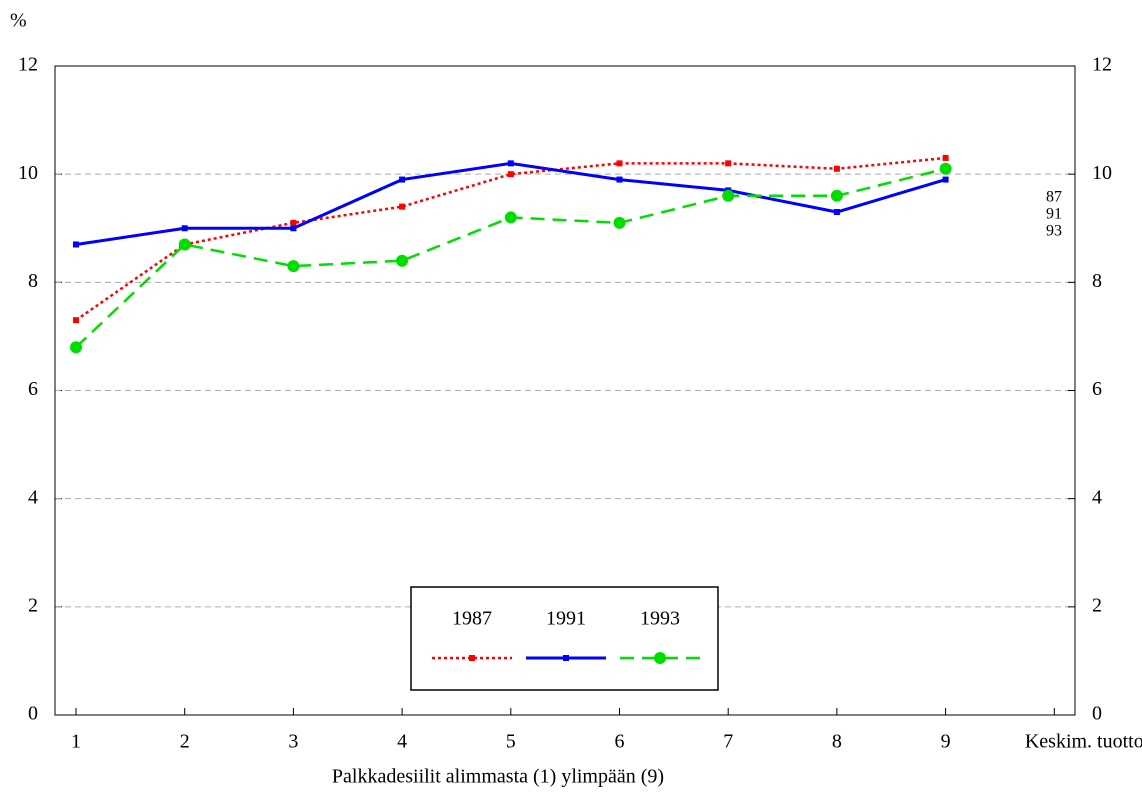 This screenshot has height=798, width=1142. I want to click on x-tick-label: 8, so click(837, 742).